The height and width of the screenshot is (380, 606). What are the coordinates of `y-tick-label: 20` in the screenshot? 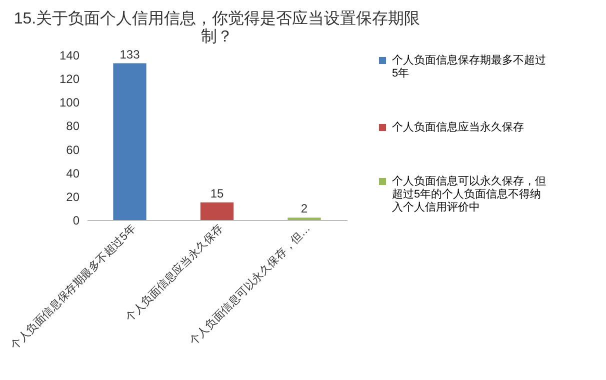 It's located at (73, 197).